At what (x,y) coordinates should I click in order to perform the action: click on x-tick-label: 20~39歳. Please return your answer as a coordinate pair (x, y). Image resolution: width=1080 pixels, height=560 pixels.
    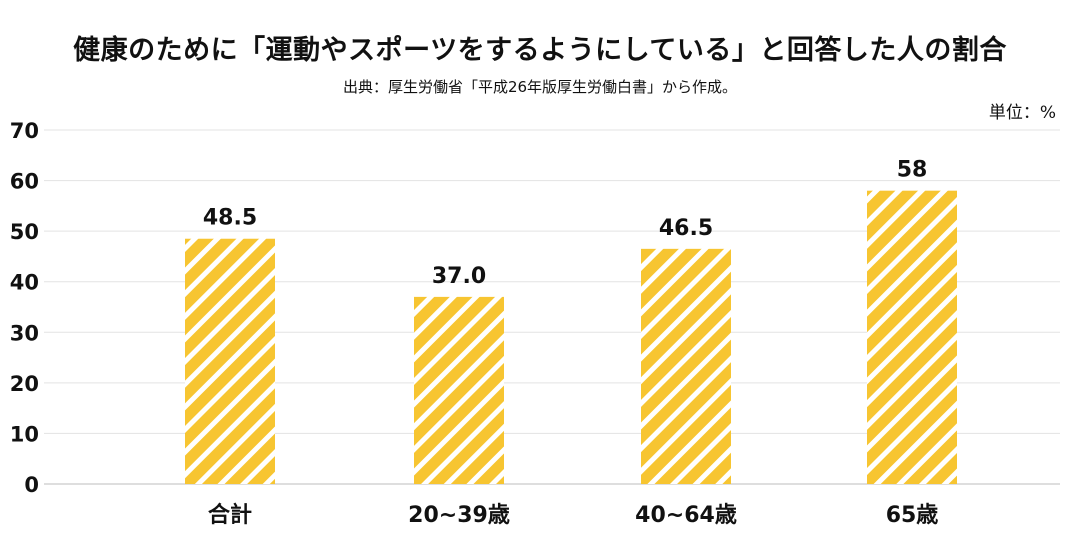
    Looking at the image, I should click on (459, 515).